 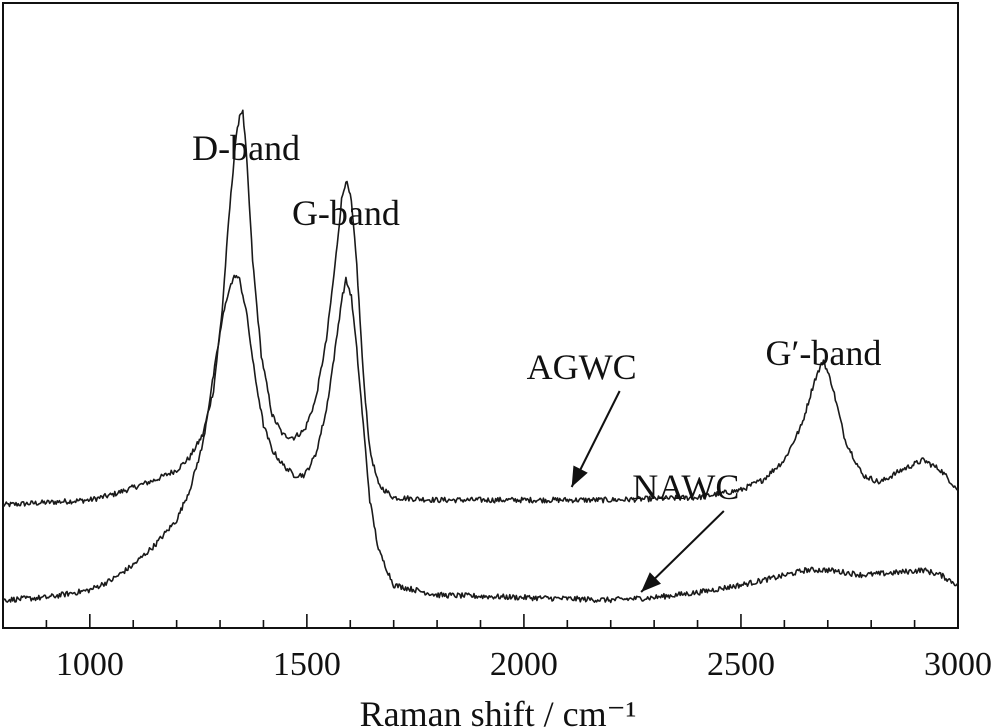 I want to click on x-tick-label: 3000, so click(x=958, y=664).